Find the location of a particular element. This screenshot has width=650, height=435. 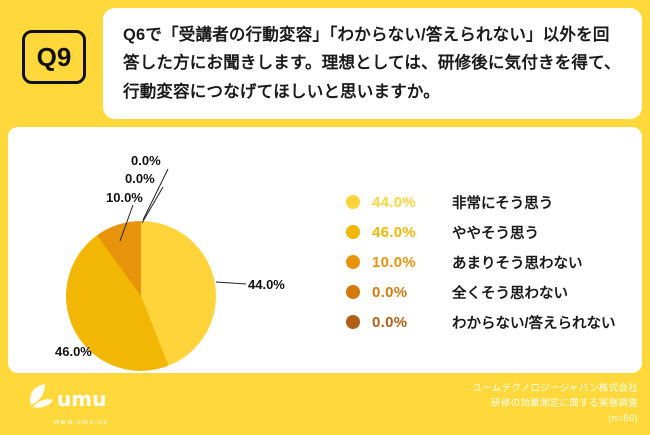

legend-item: 44.0% 非常にそう思う is located at coordinates (481, 202).